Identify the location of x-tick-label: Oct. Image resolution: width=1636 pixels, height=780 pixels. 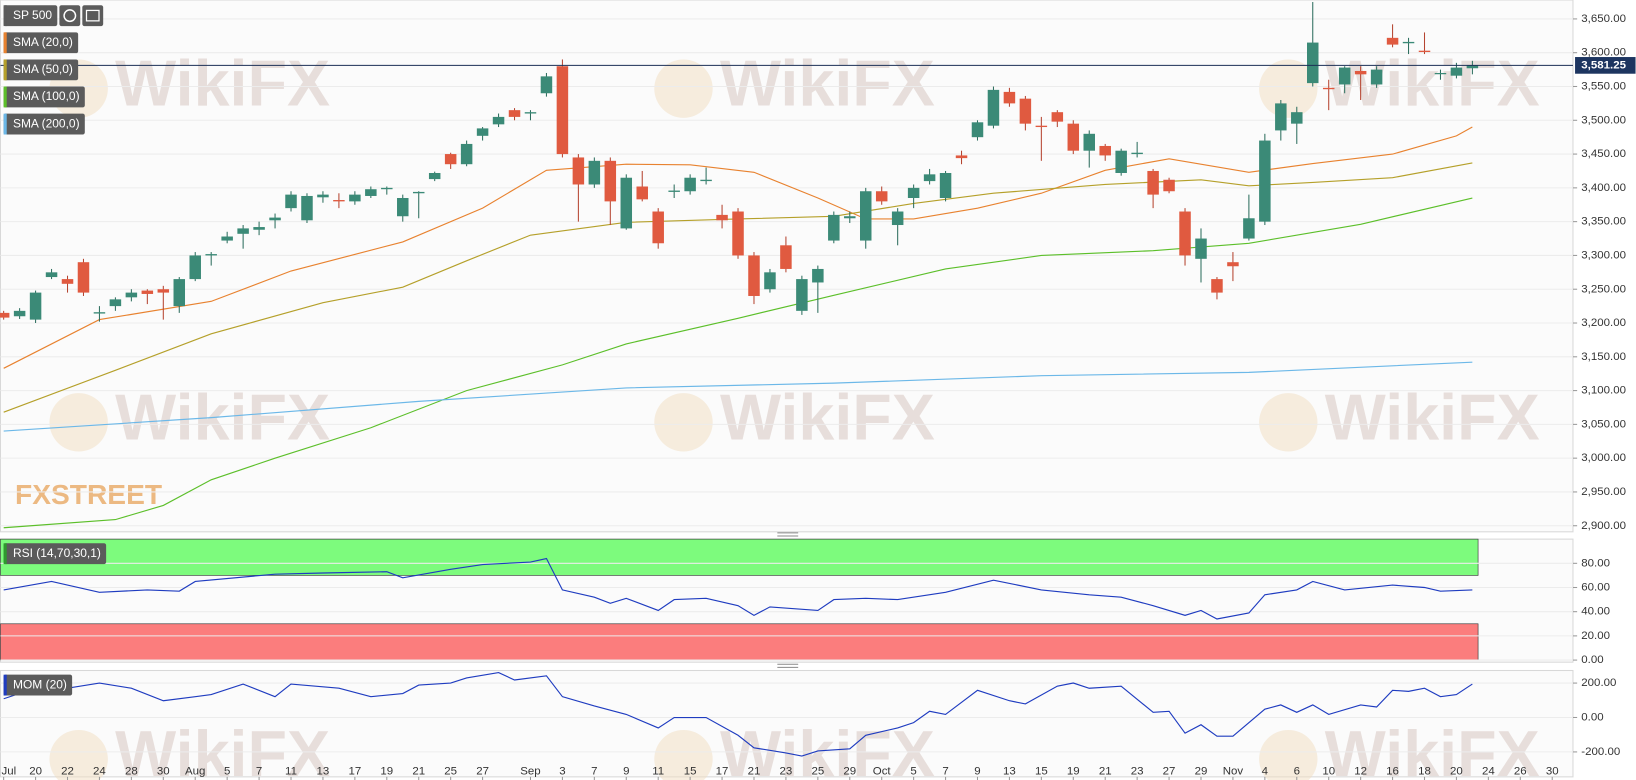
(882, 772).